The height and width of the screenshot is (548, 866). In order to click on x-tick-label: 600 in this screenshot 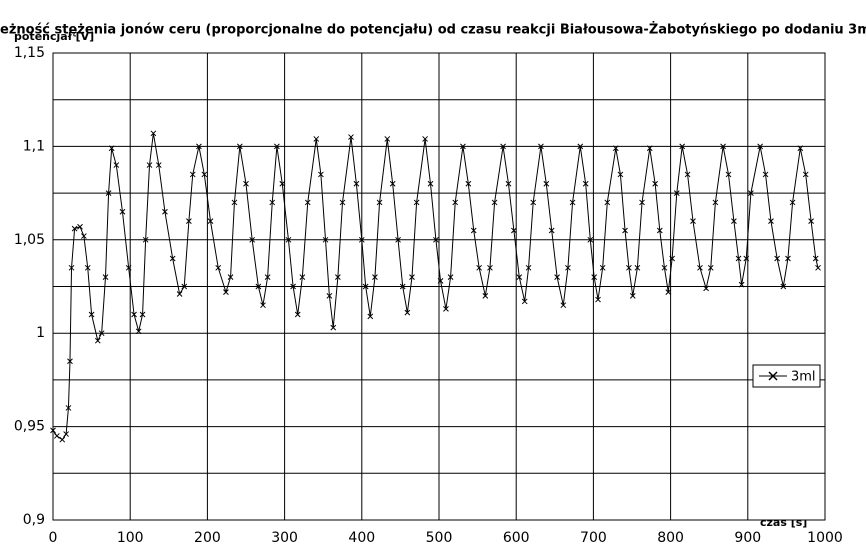, I will do `click(516, 538)`.